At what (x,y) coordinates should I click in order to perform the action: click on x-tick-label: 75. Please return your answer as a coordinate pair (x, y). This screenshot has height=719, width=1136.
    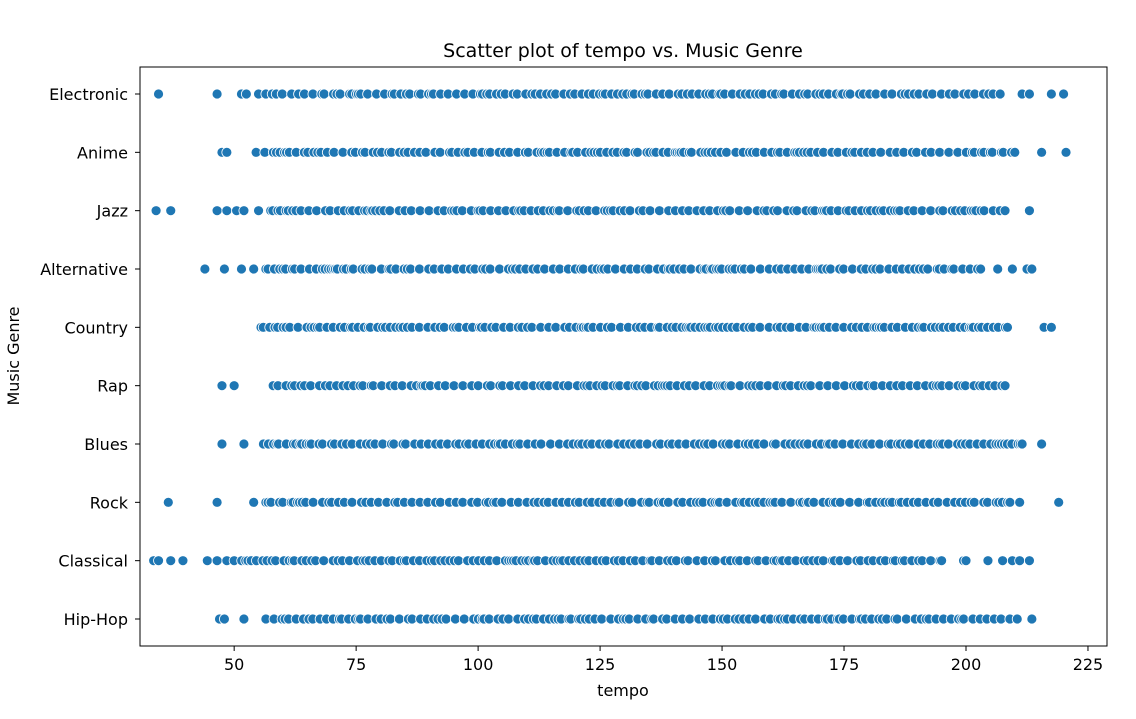
    Looking at the image, I should click on (356, 664).